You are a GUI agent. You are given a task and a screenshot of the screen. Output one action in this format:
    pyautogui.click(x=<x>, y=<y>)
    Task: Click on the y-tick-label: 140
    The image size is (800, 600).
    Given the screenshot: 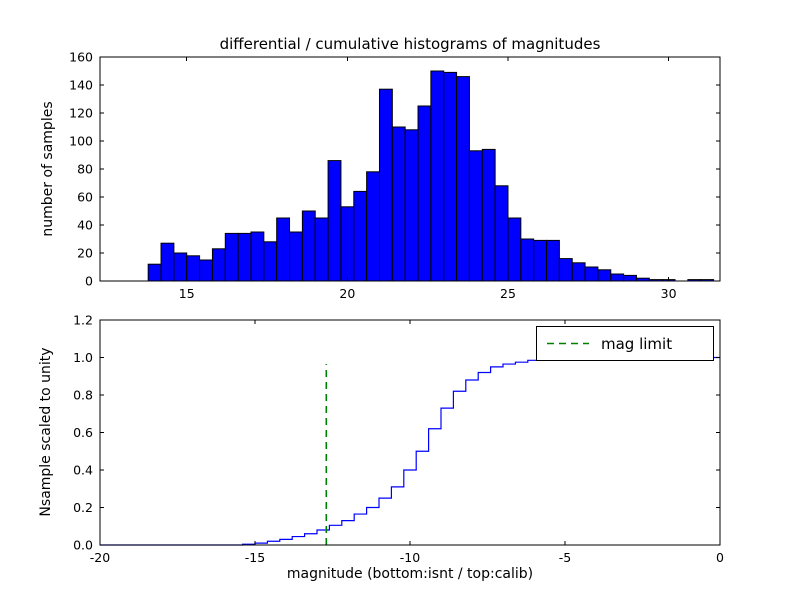 What is the action you would take?
    pyautogui.click(x=81, y=85)
    